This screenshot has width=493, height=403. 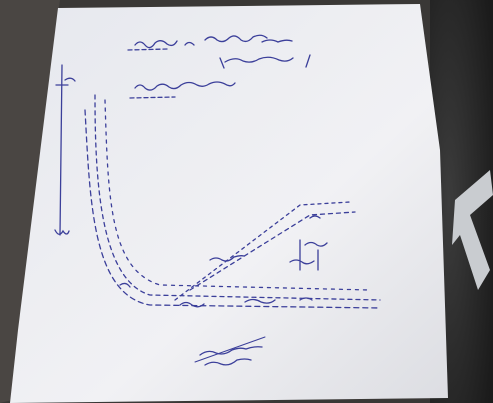 I want to click on table-edge, so click(x=30, y=201).